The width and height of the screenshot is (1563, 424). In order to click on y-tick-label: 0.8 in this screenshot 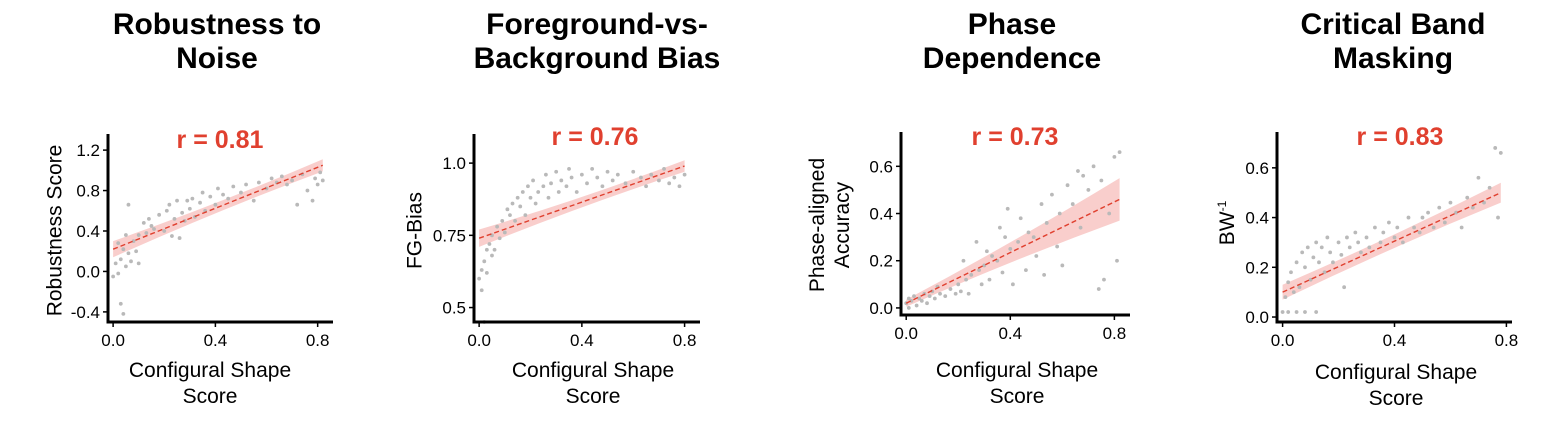, I will do `click(88, 191)`.